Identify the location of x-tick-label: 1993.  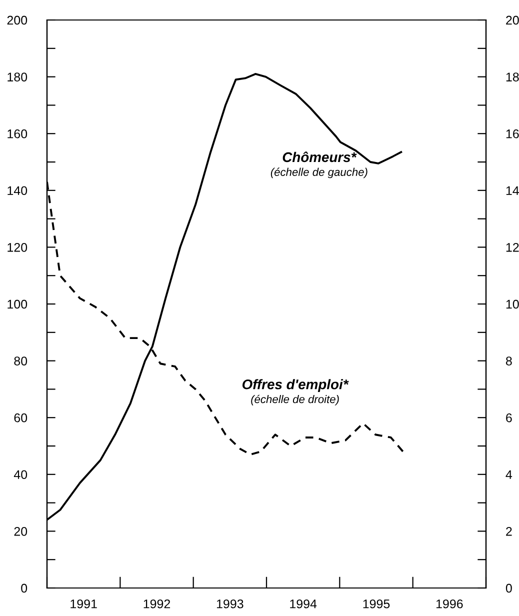
(230, 603).